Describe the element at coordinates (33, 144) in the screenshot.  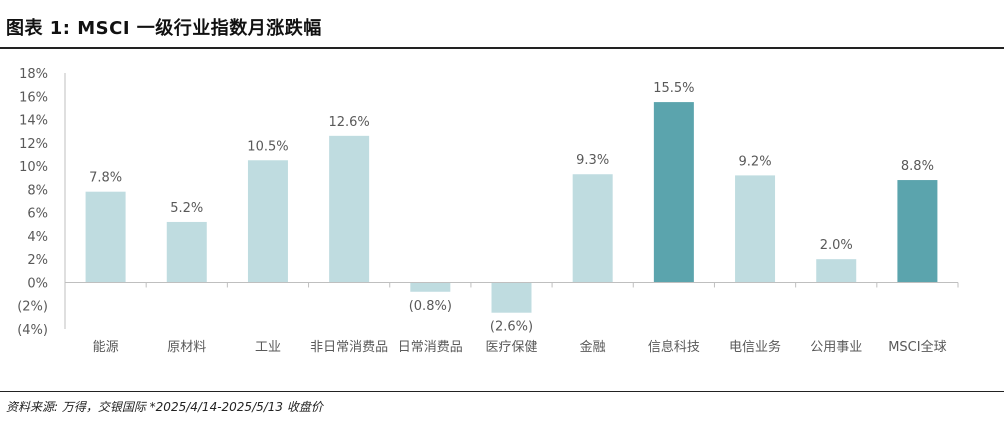
I see `y-tick-label: 12%` at that location.